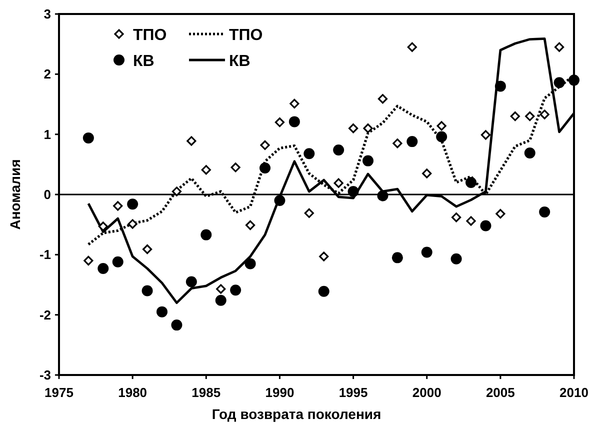 This screenshot has height=429, width=589. Describe the element at coordinates (574, 392) in the screenshot. I see `x-tick-label: 2010` at that location.